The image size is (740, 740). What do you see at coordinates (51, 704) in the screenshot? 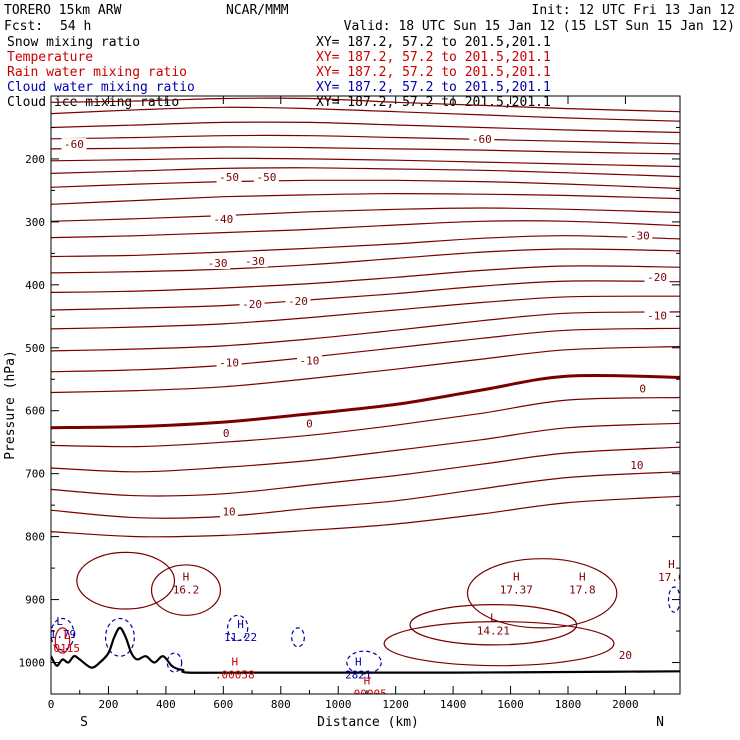
I see `x-tick-label: 0` at bounding box center [51, 704].